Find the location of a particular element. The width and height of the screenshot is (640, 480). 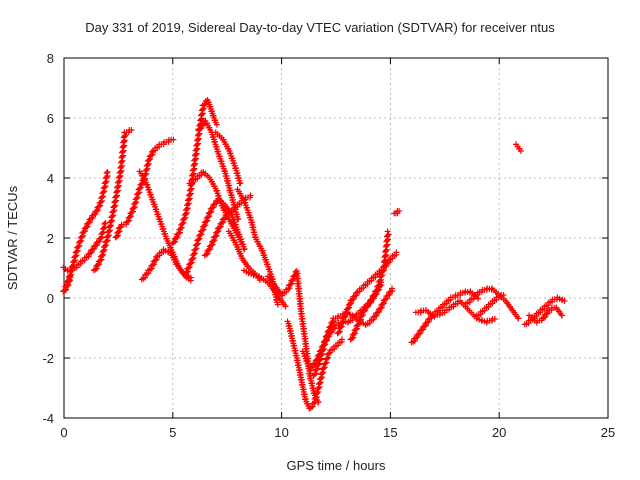

x-tick-label: 20 is located at coordinates (499, 432).